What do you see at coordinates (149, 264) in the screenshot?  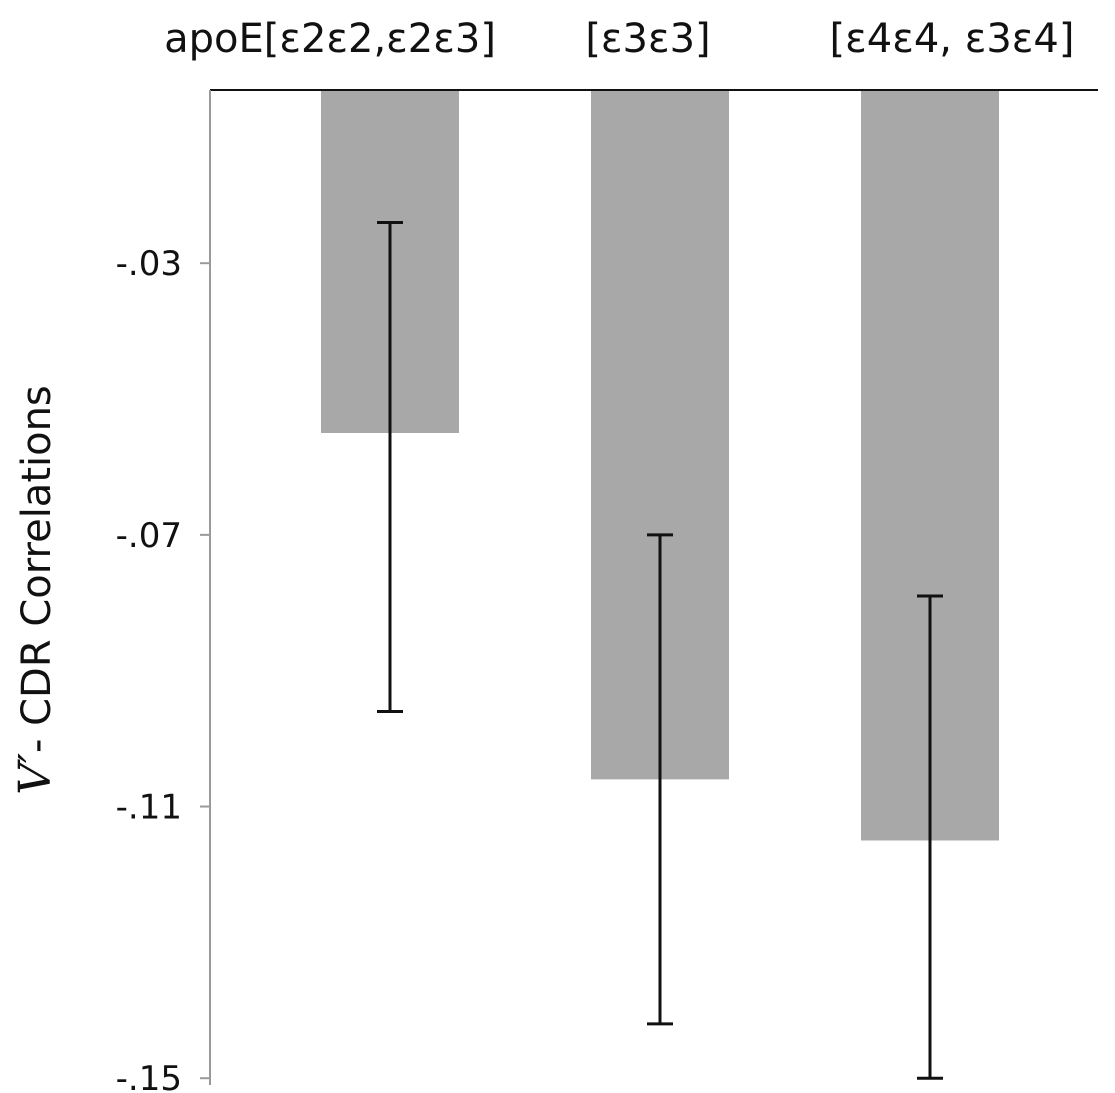 I see `y-tick-label: -.03` at bounding box center [149, 264].